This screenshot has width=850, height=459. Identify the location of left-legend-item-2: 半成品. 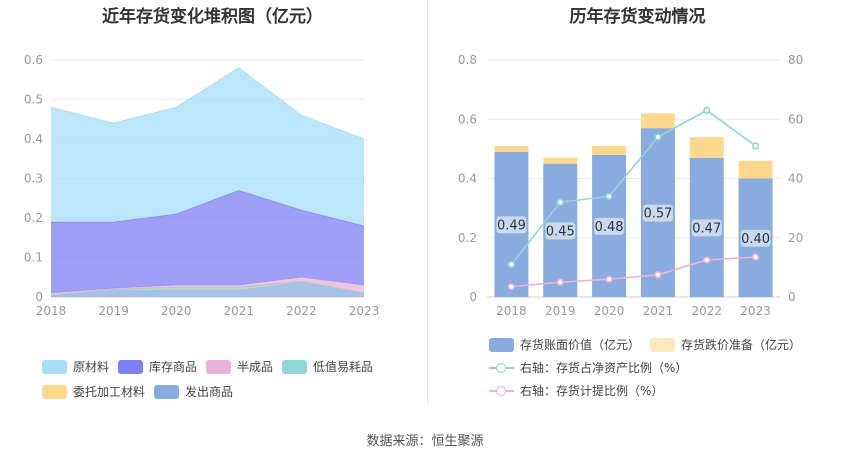
(239, 366).